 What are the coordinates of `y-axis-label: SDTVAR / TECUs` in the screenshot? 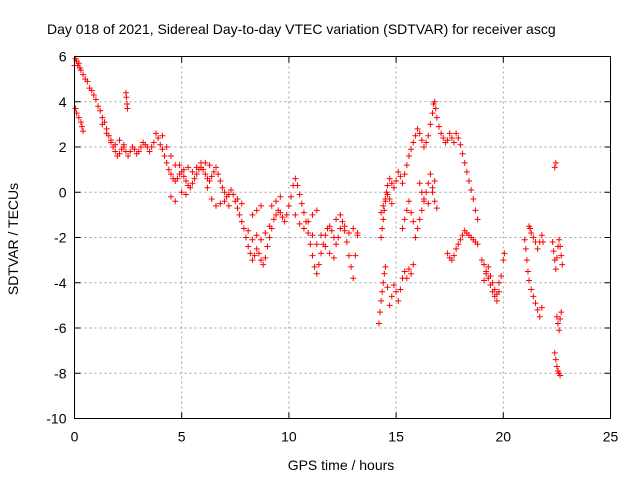 It's located at (13, 239).